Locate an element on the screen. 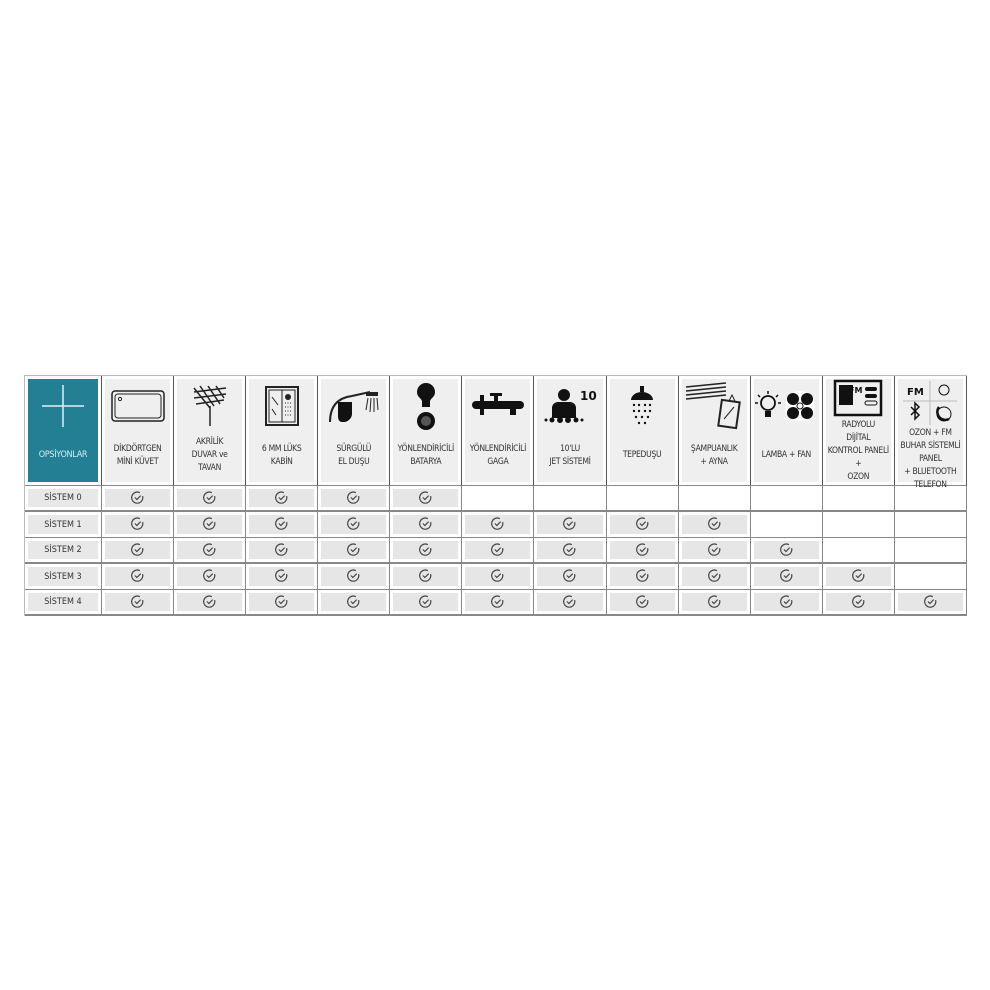 The image size is (990, 990). column-header: 10 10'LU JET SİSTEMİ is located at coordinates (570, 431).